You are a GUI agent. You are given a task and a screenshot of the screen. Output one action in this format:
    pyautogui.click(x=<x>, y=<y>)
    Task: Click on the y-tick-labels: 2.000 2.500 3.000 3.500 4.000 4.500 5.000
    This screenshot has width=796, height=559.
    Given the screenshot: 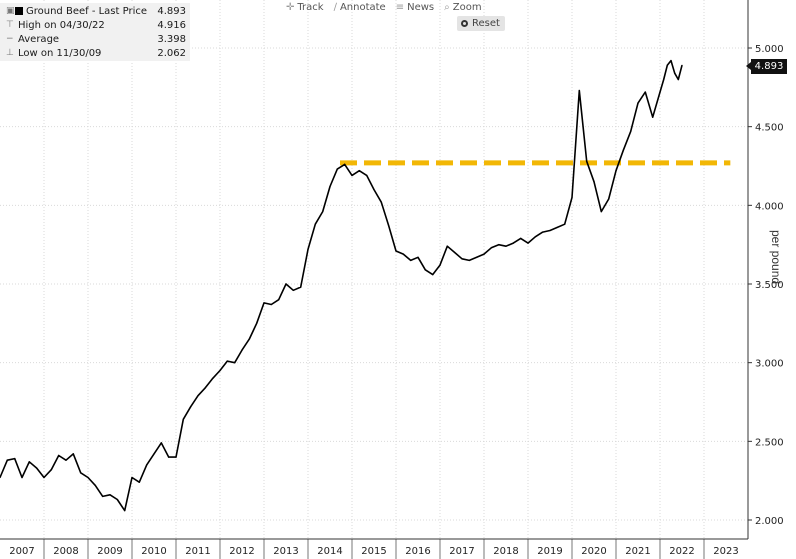 What is the action you would take?
    pyautogui.click(x=769, y=285)
    